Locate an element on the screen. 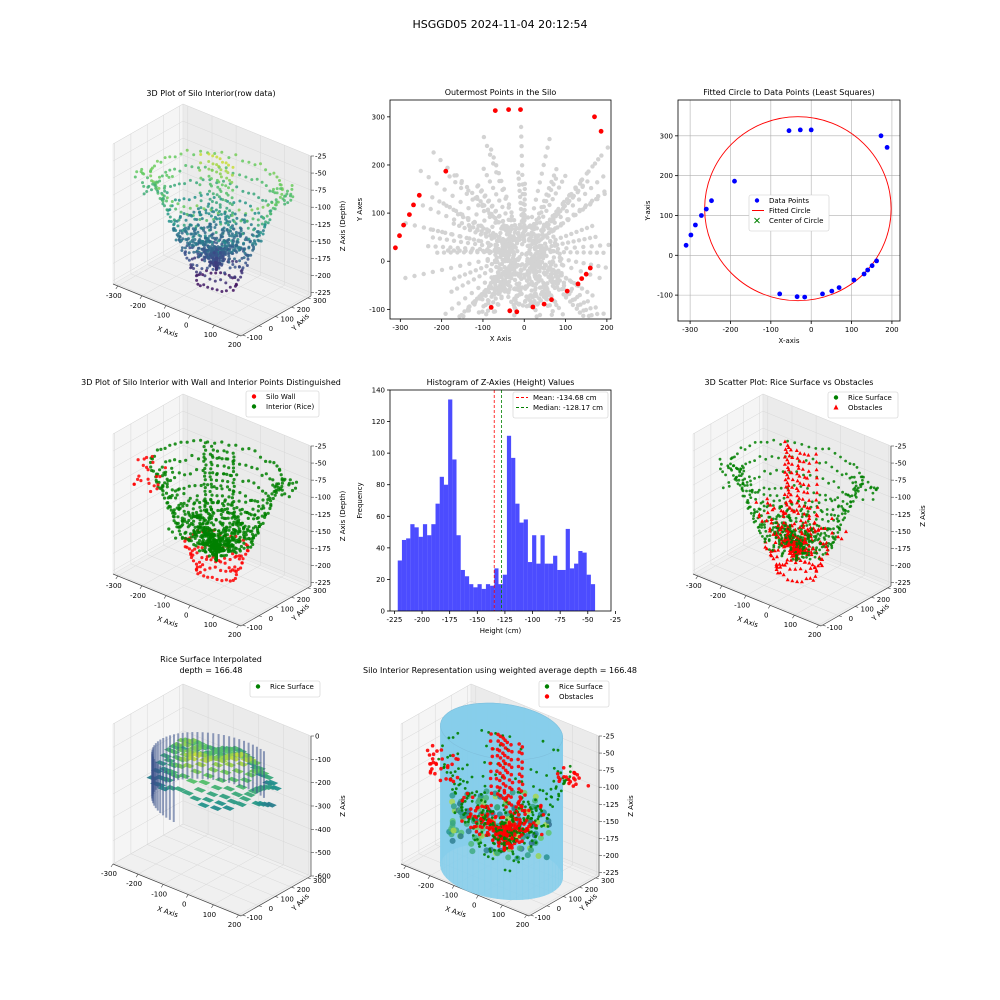 This screenshot has height=1000, width=1000. z-tick-label: -50 is located at coordinates (900, 464).